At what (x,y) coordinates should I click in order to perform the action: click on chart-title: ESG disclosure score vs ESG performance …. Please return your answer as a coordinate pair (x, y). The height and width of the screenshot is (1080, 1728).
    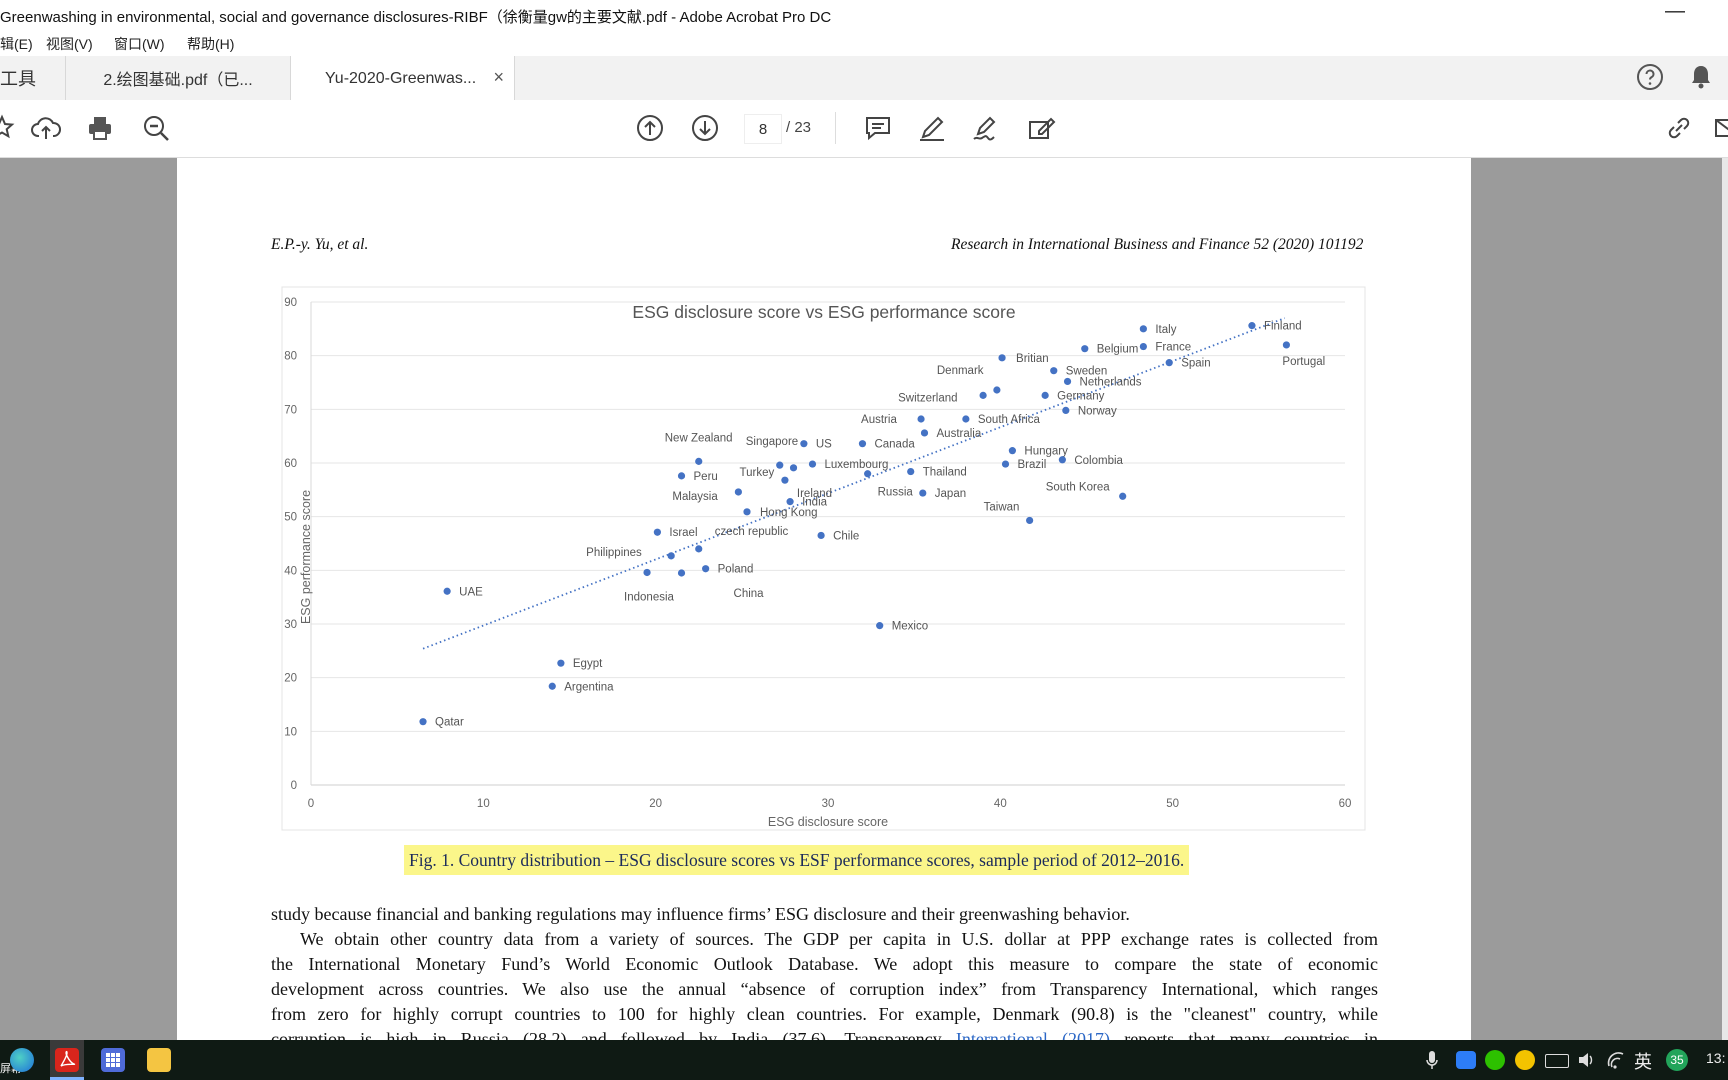
    Looking at the image, I should click on (823, 312).